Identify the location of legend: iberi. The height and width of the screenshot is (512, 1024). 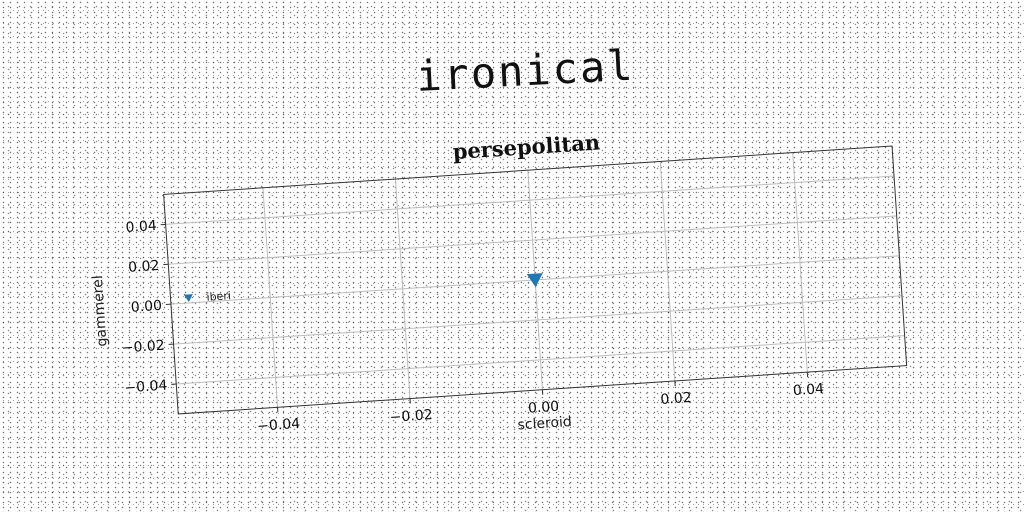
(207, 296).